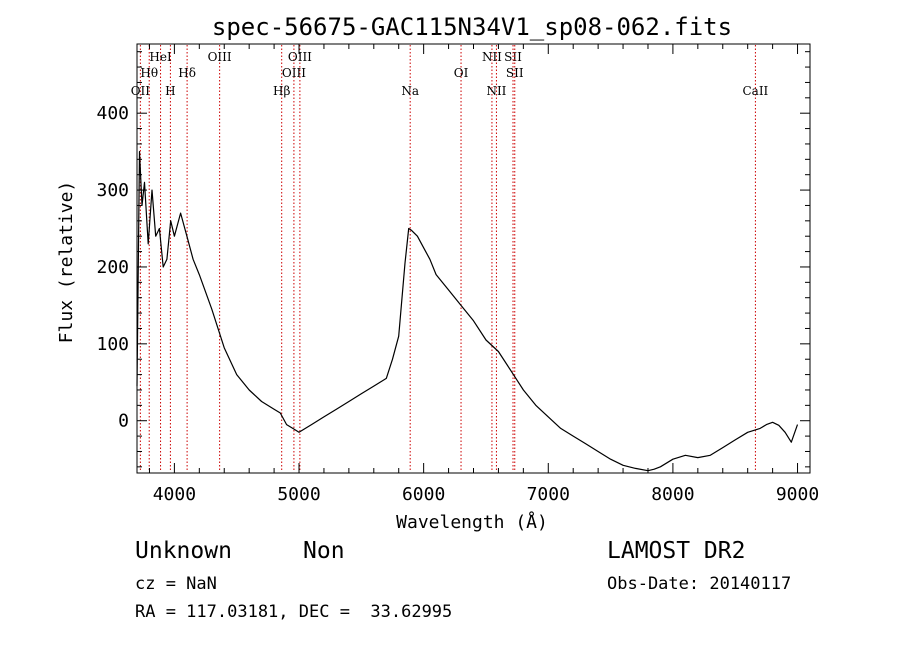 The height and width of the screenshot is (649, 900). I want to click on redshift-cz: cz = NaN, so click(176, 584).